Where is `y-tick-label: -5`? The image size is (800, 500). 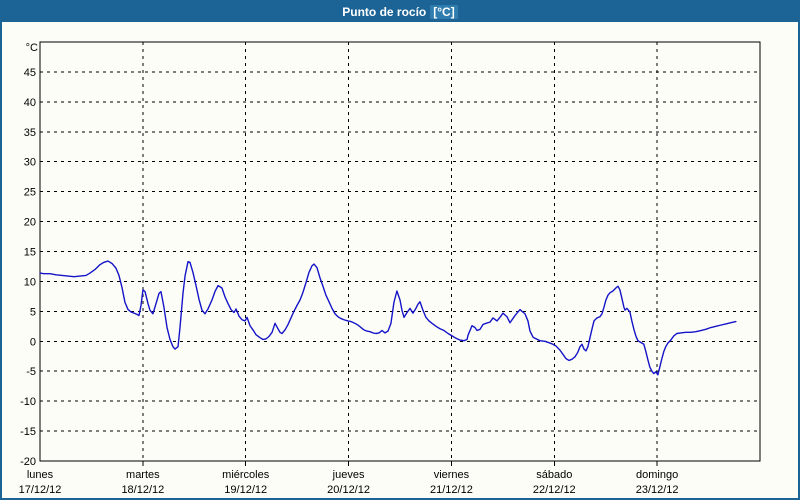 y-tick-label: -5 is located at coordinates (31, 372).